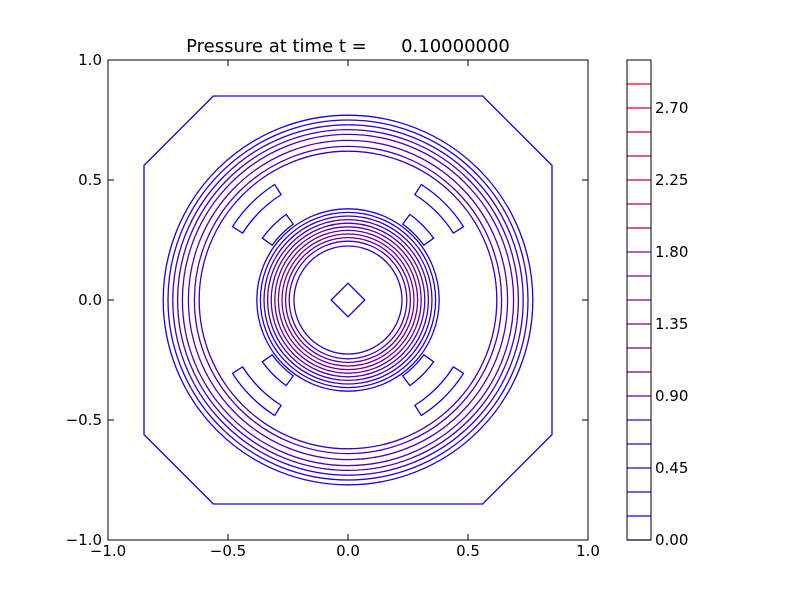 Image resolution: width=800 pixels, height=600 pixels. I want to click on colorbar-tick-label: 1.35, so click(671, 324).